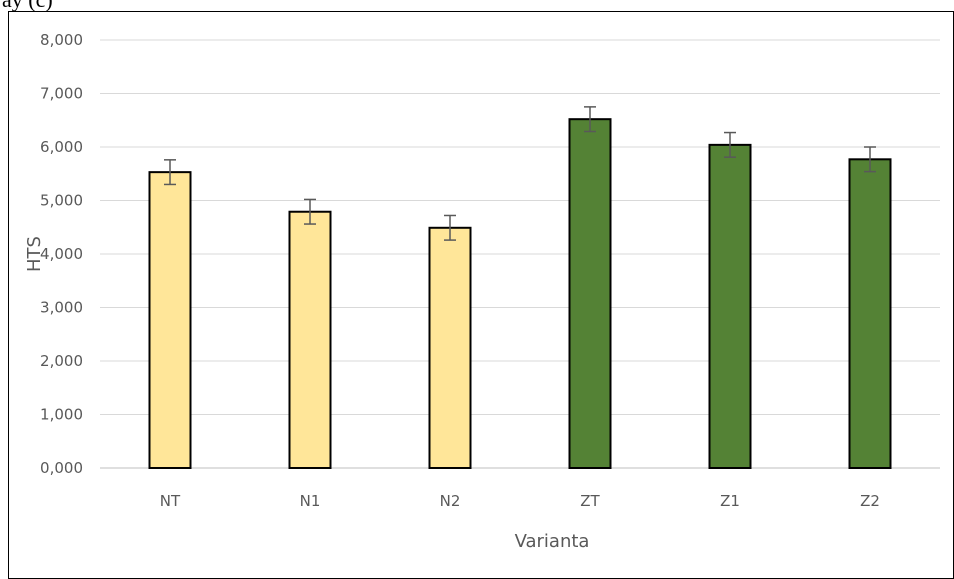  What do you see at coordinates (590, 501) in the screenshot?
I see `x-tick-label: ZT` at bounding box center [590, 501].